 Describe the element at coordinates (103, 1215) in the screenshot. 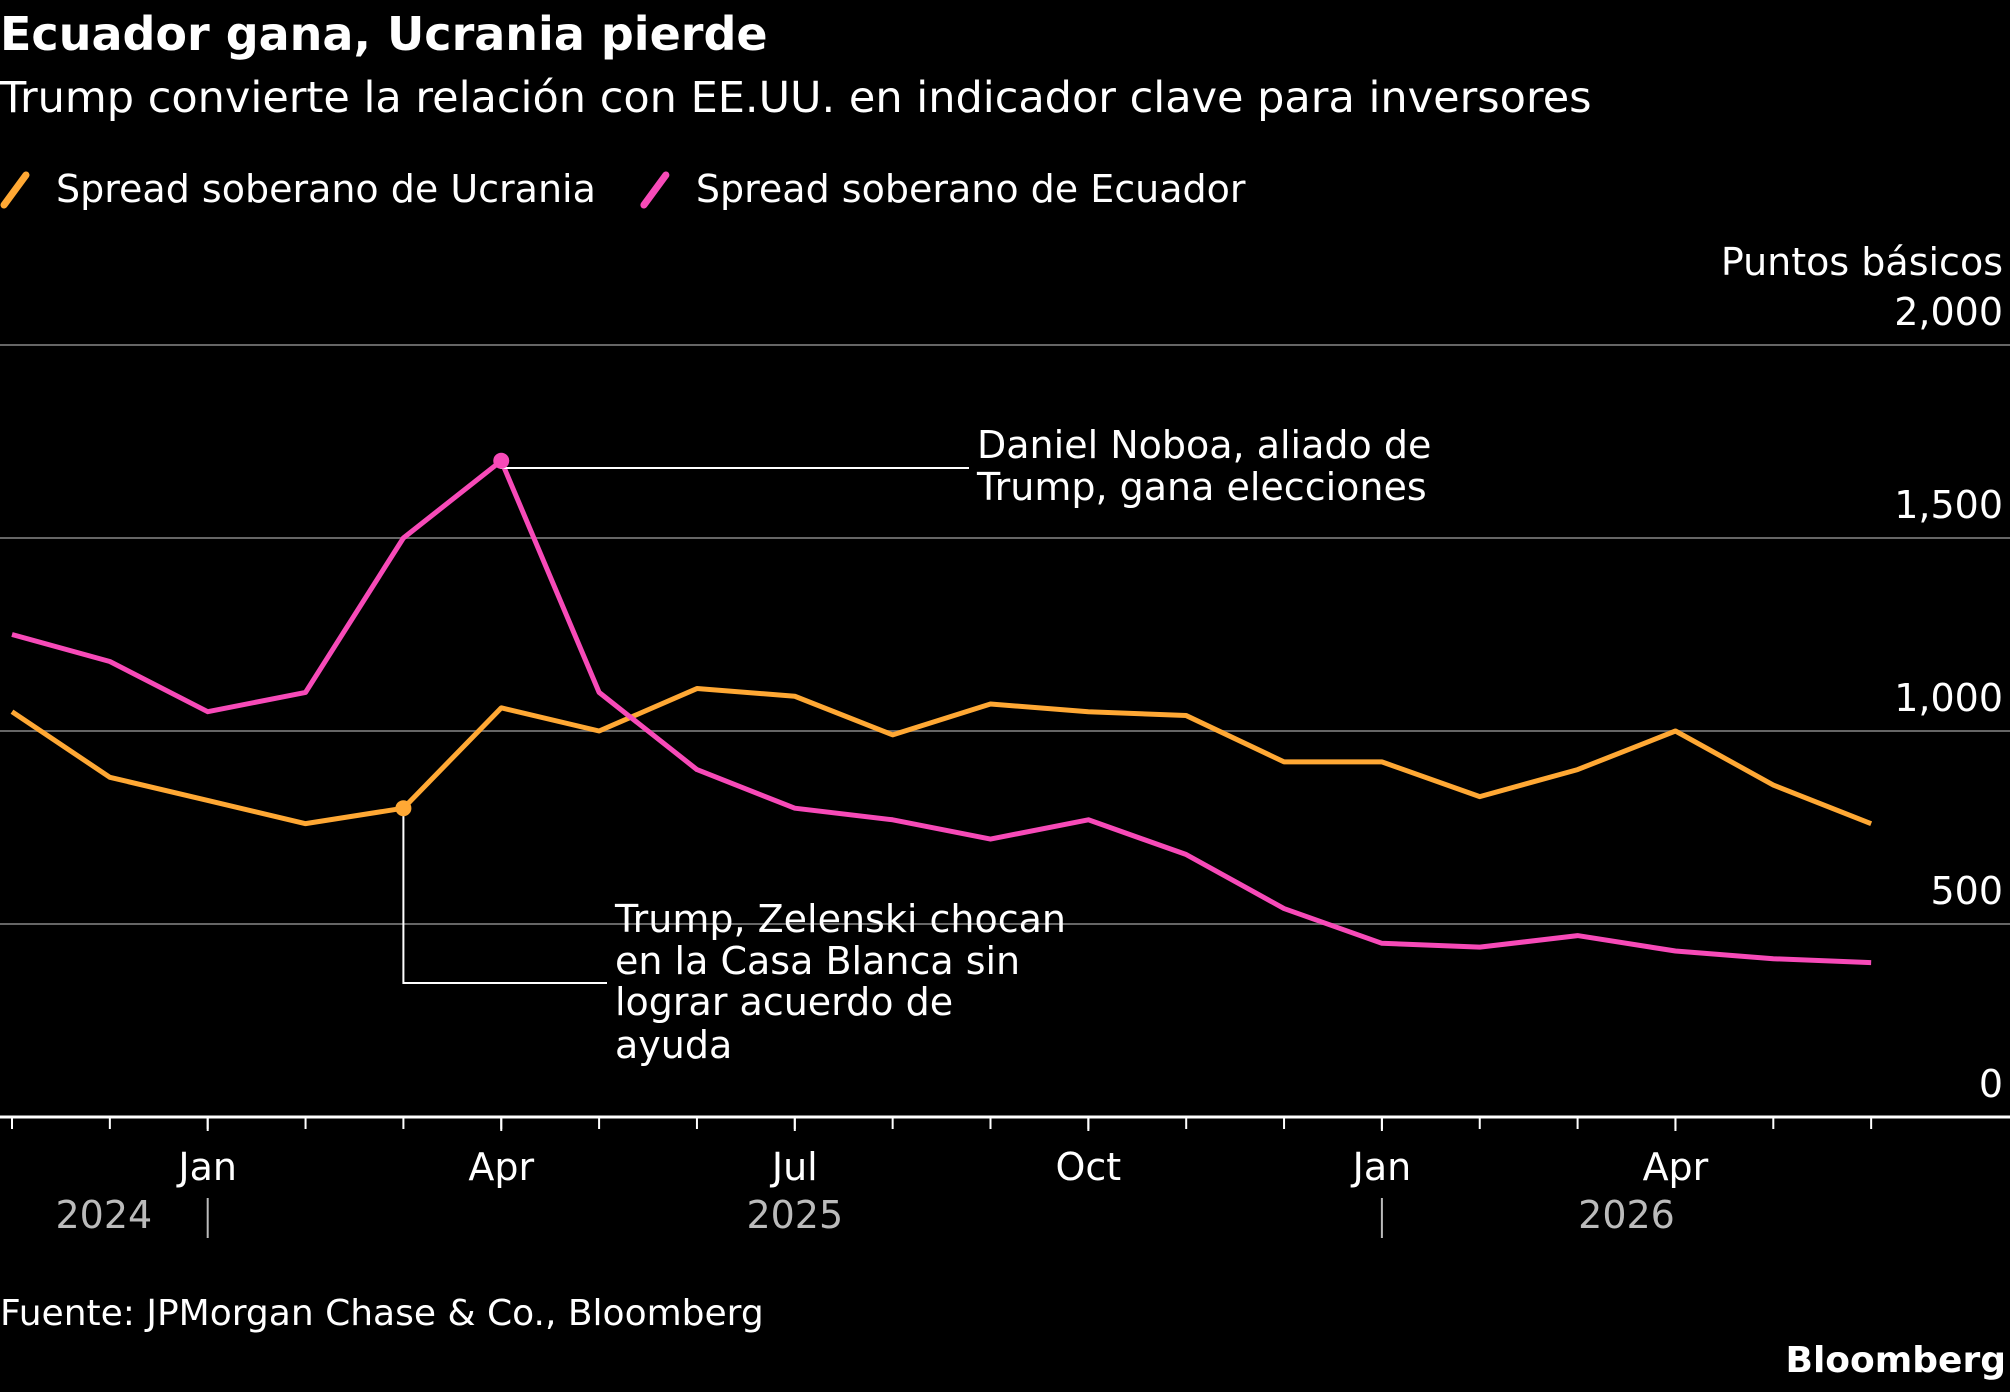

I see `year-label: 2024` at that location.